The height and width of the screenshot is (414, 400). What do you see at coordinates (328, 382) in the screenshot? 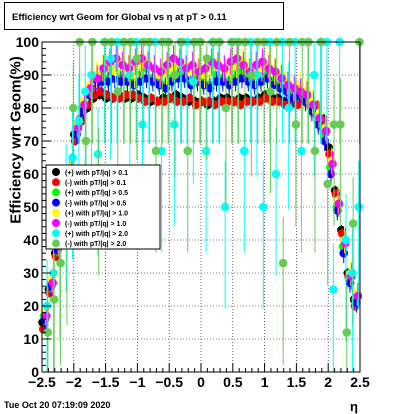
I see `x-tick-label: 2` at bounding box center [328, 382].